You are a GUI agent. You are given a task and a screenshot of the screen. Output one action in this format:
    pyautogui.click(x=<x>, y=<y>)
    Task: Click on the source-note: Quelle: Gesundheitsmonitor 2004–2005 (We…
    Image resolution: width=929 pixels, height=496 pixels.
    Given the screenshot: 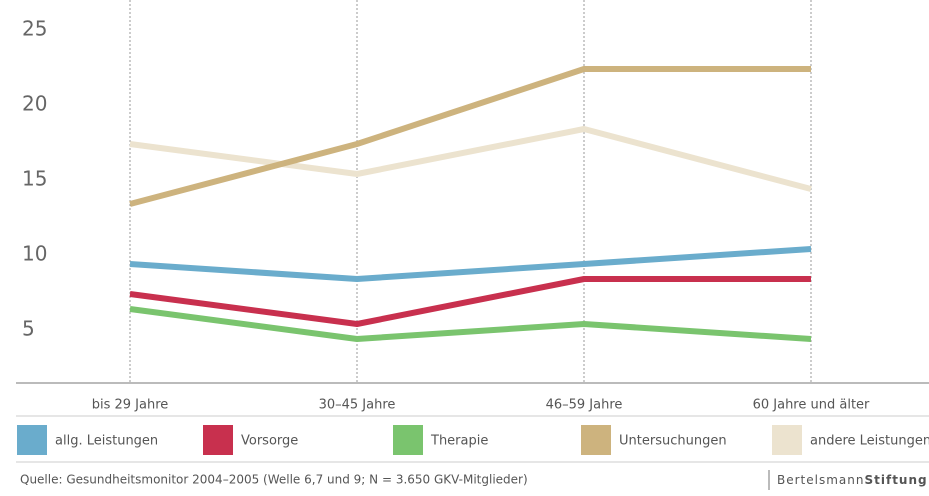 What is the action you would take?
    pyautogui.click(x=274, y=480)
    